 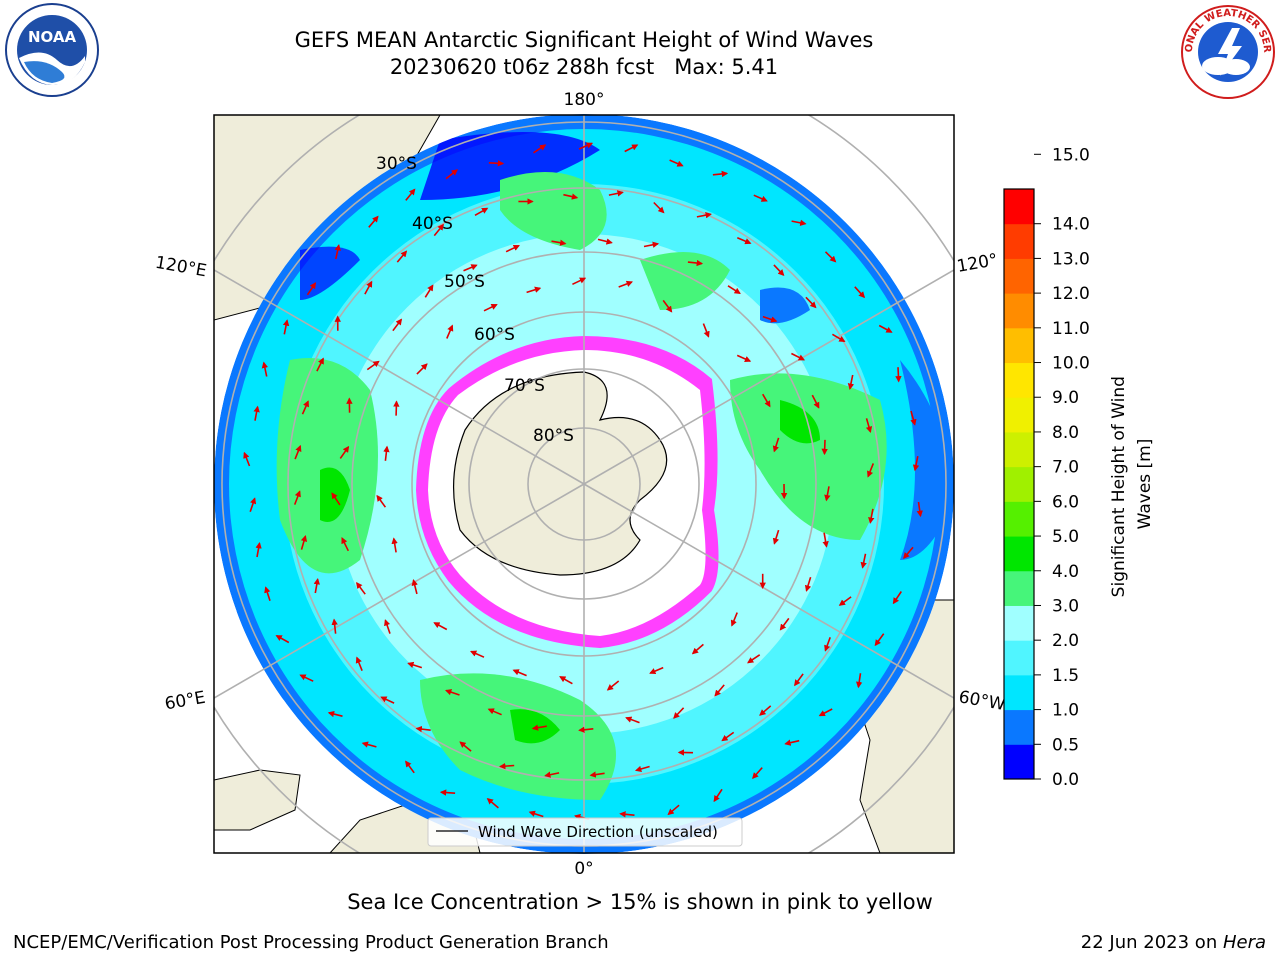 What do you see at coordinates (181, 267) in the screenshot?
I see `lon-label-120e: 120°E` at bounding box center [181, 267].